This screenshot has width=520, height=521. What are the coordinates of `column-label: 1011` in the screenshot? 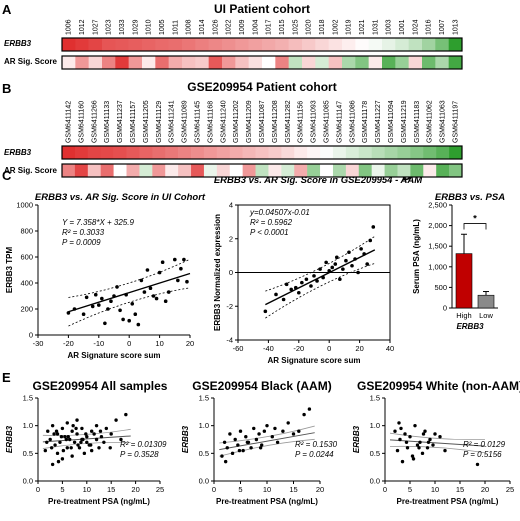 It's located at (175, 27).